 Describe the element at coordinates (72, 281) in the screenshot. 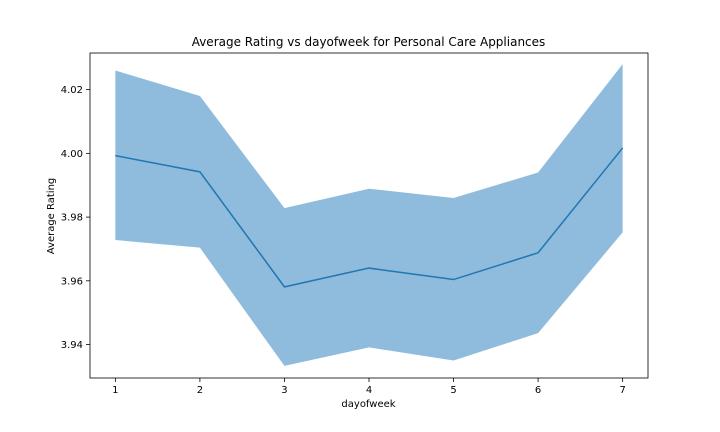

I see `y-tick-label: 3.96` at that location.